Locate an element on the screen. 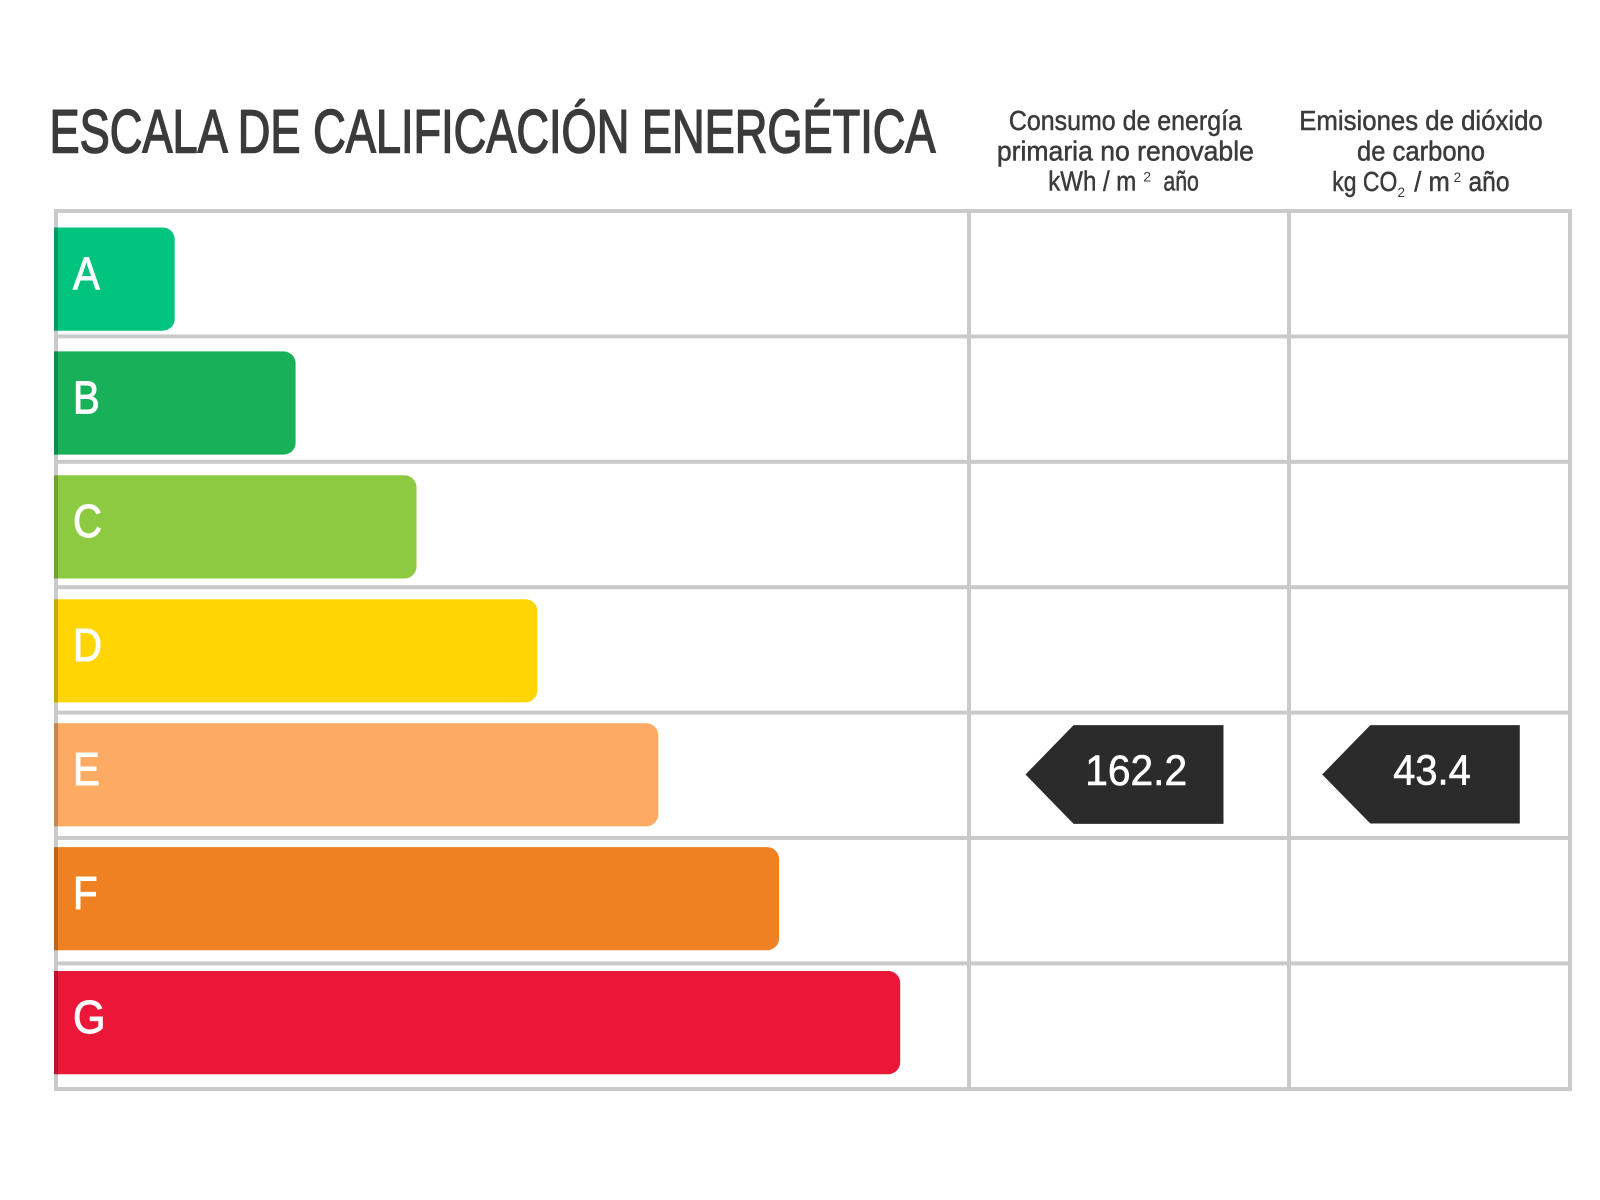 The image size is (1600, 1200). svg-text: kg CO is located at coordinates (1364, 181).